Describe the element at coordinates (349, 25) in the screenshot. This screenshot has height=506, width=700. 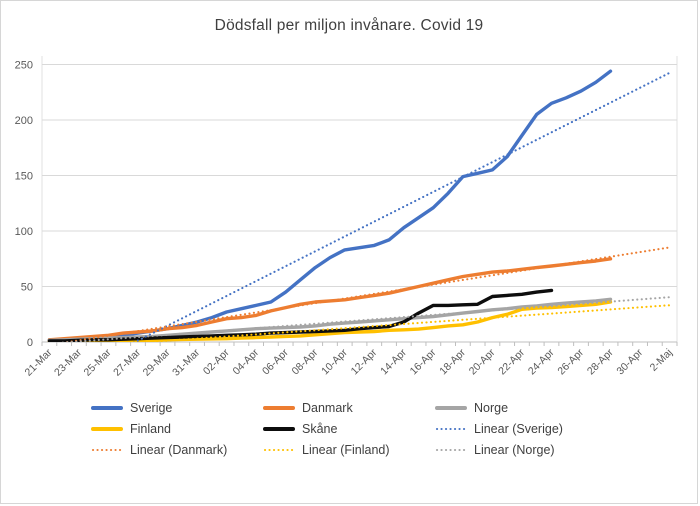
I see `chart-title: Dödsfall per miljon invånare. Covid 19` at that location.